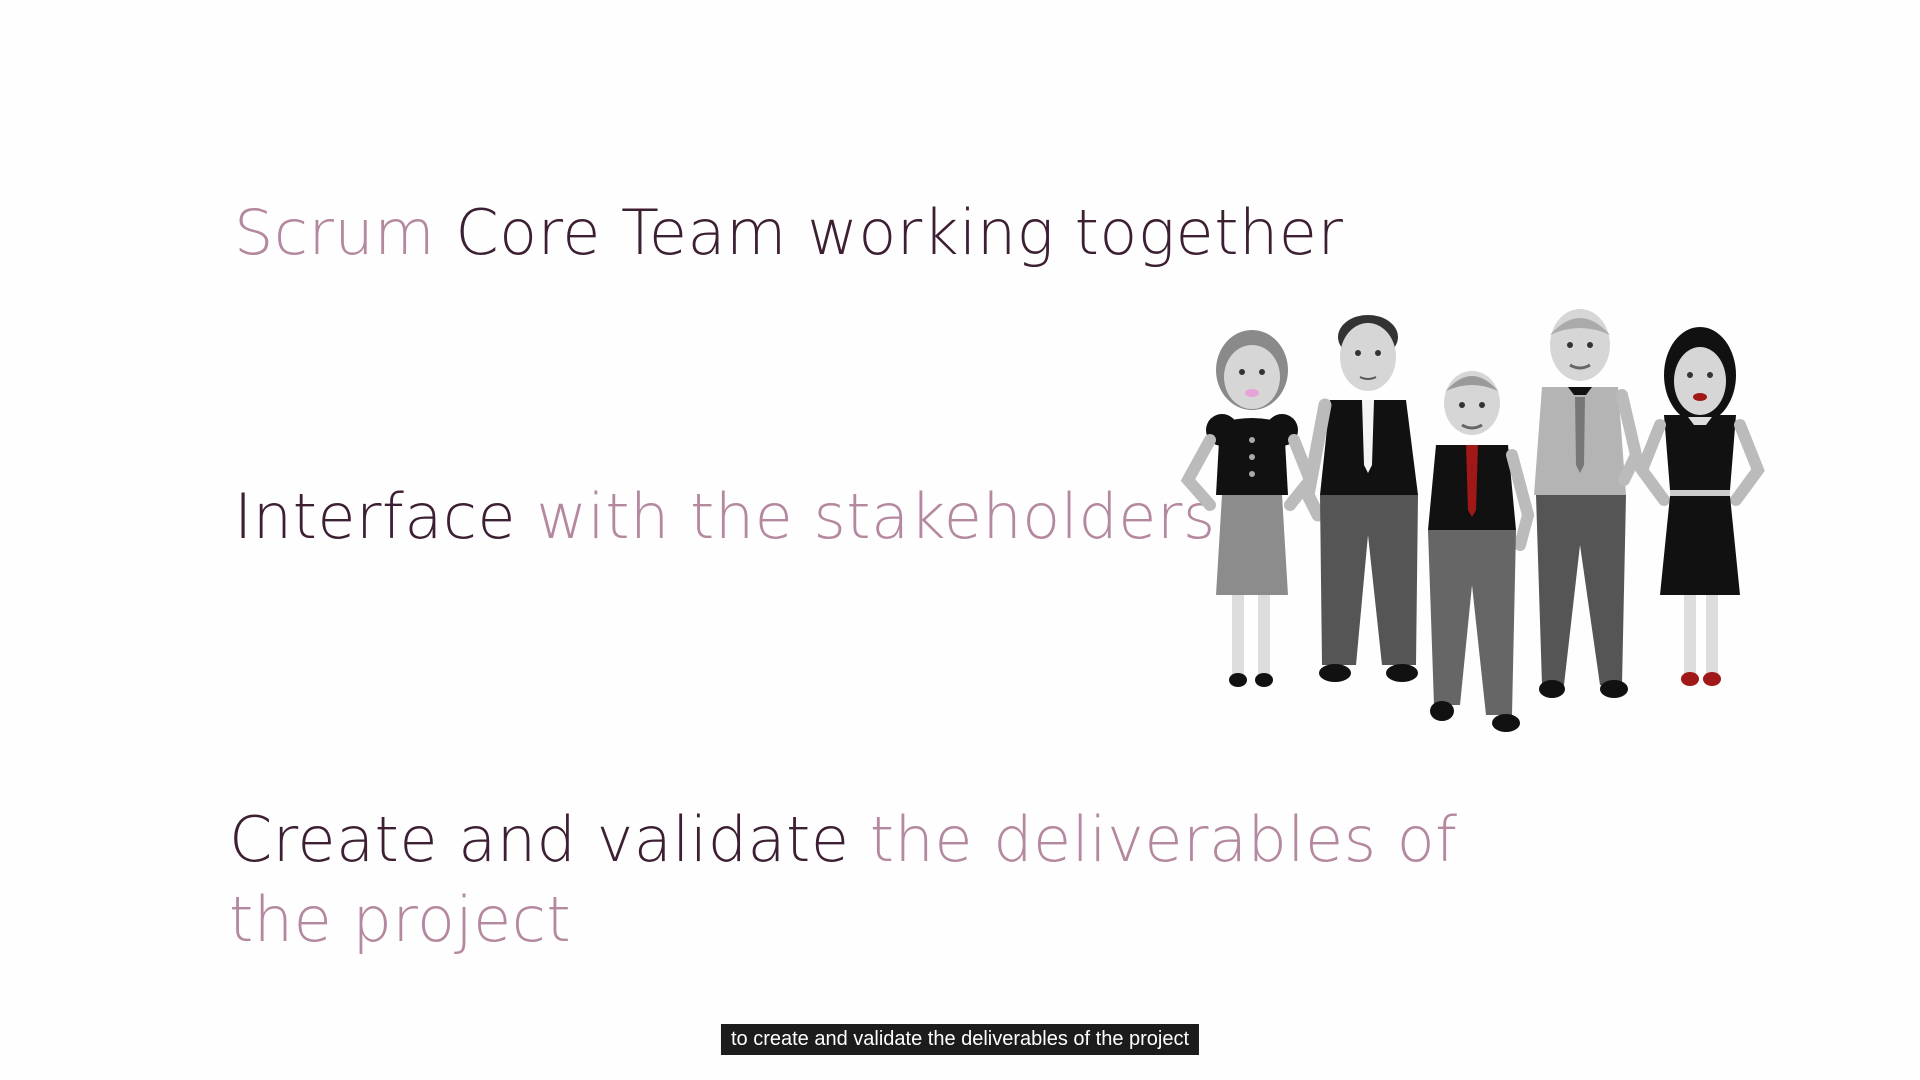  Describe the element at coordinates (1359, 498) in the screenshot. I see `person-man-white-tie` at that location.